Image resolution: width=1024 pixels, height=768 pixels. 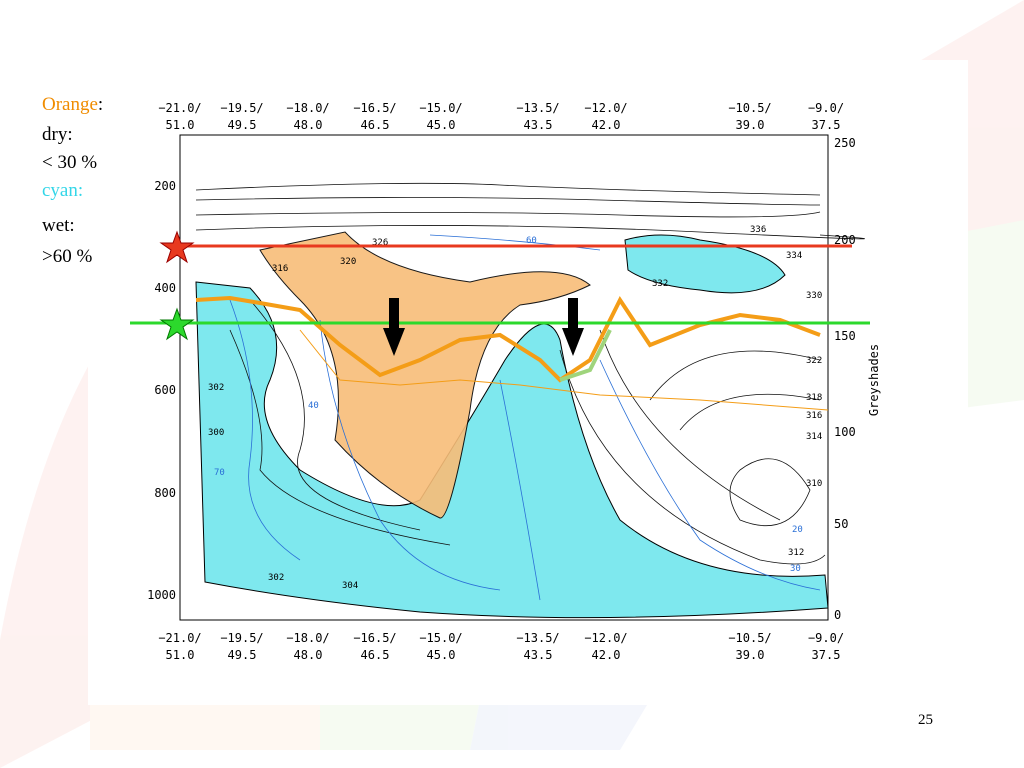 What do you see at coordinates (161, 595) in the screenshot?
I see `y-tick-label: 1000` at bounding box center [161, 595].